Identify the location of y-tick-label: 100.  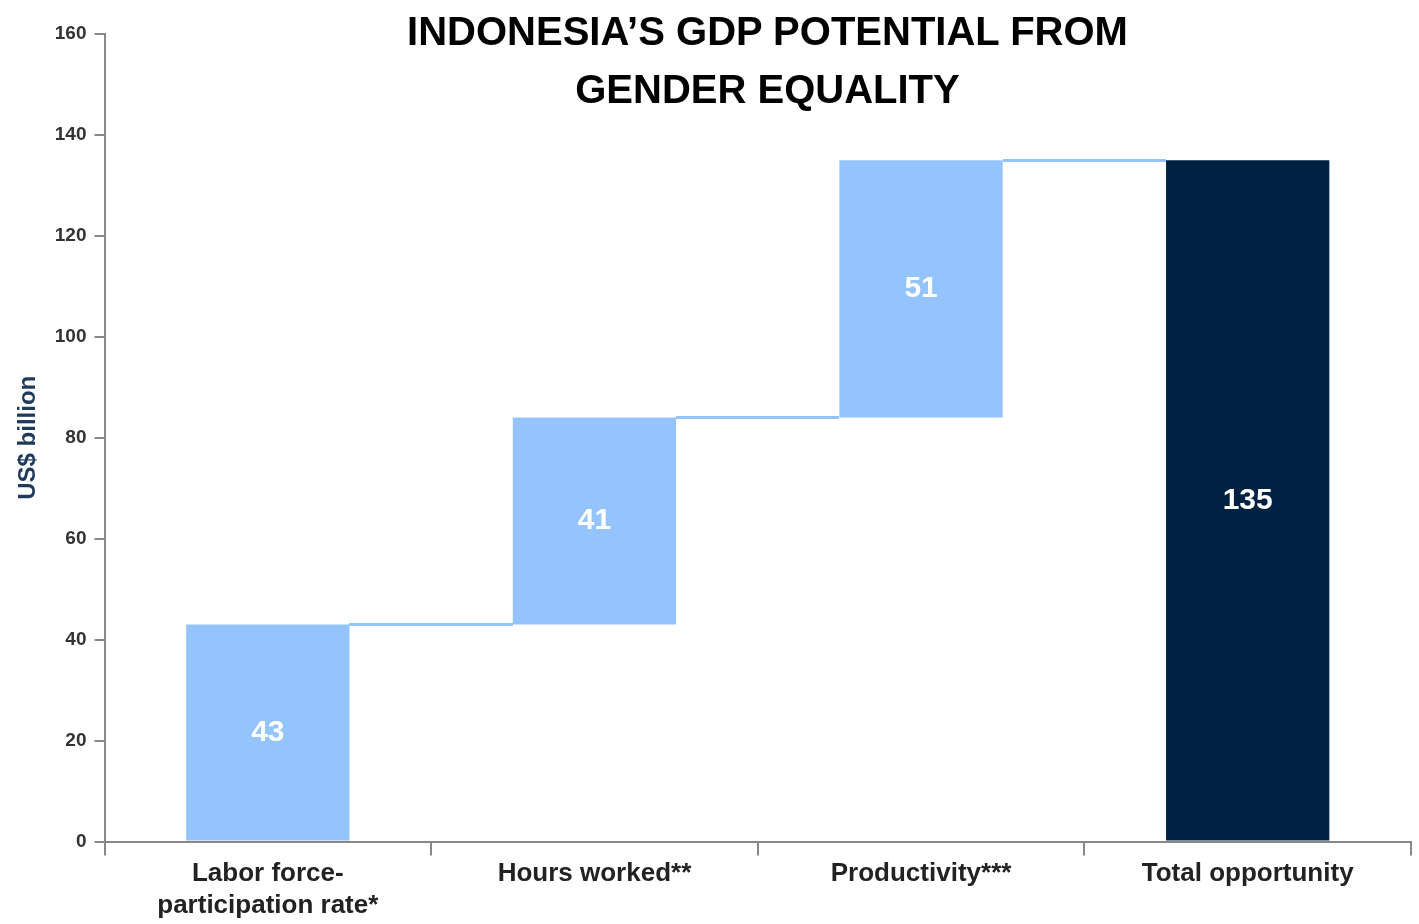
(70, 336).